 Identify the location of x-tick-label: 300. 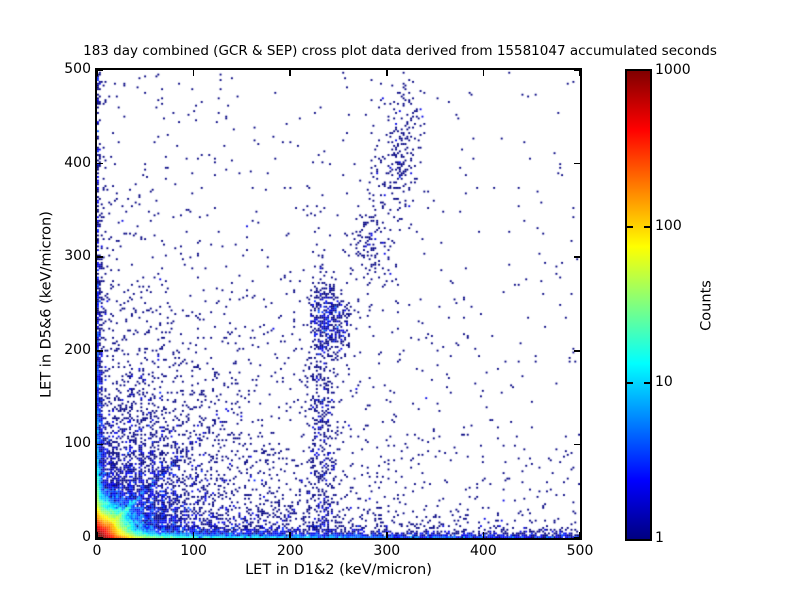
(387, 551).